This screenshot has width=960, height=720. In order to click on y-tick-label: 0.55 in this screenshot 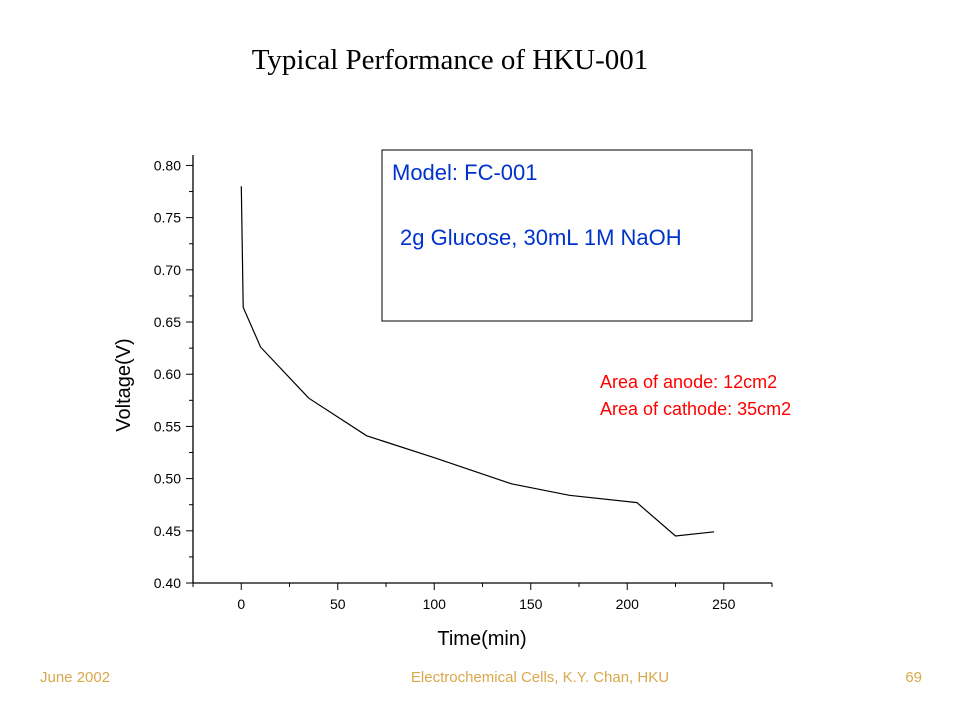, I will do `click(167, 426)`.